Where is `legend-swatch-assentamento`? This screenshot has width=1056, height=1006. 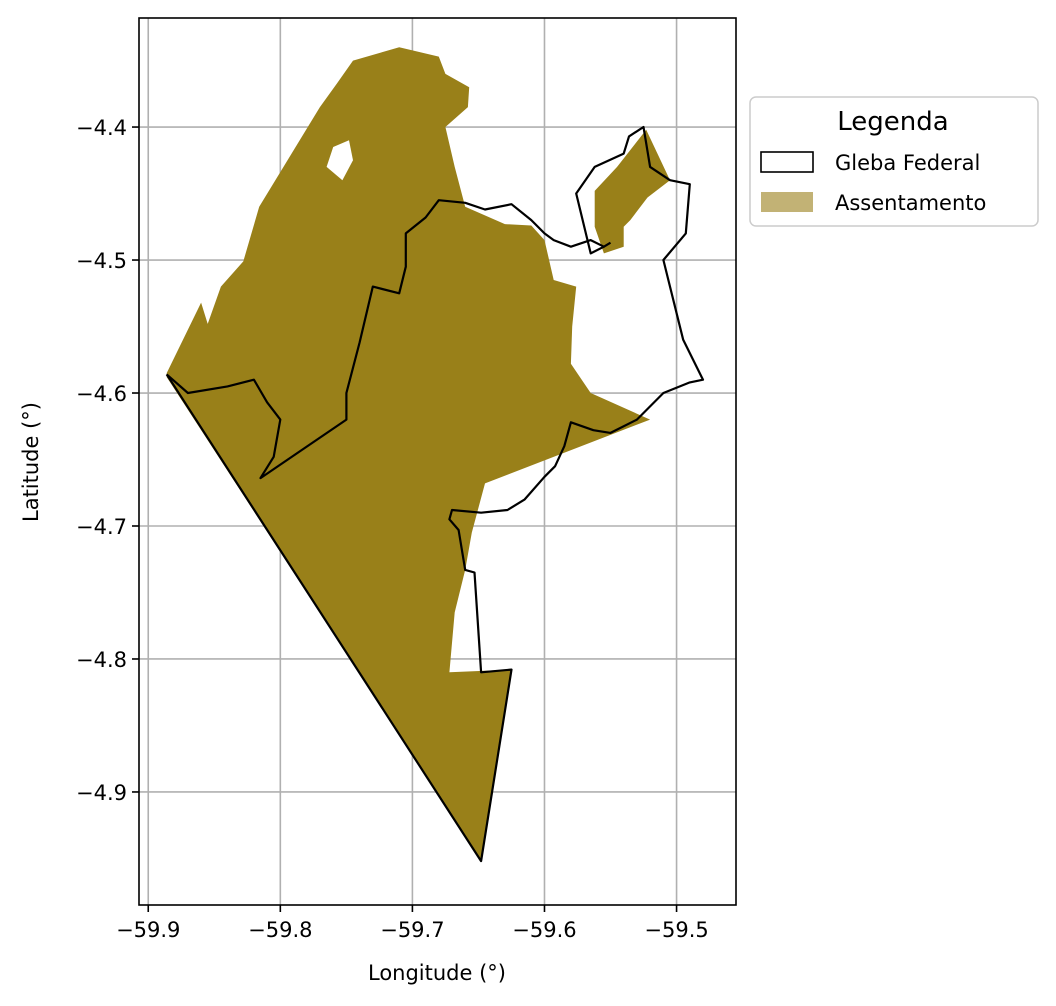 legend-swatch-assentamento is located at coordinates (787, 202).